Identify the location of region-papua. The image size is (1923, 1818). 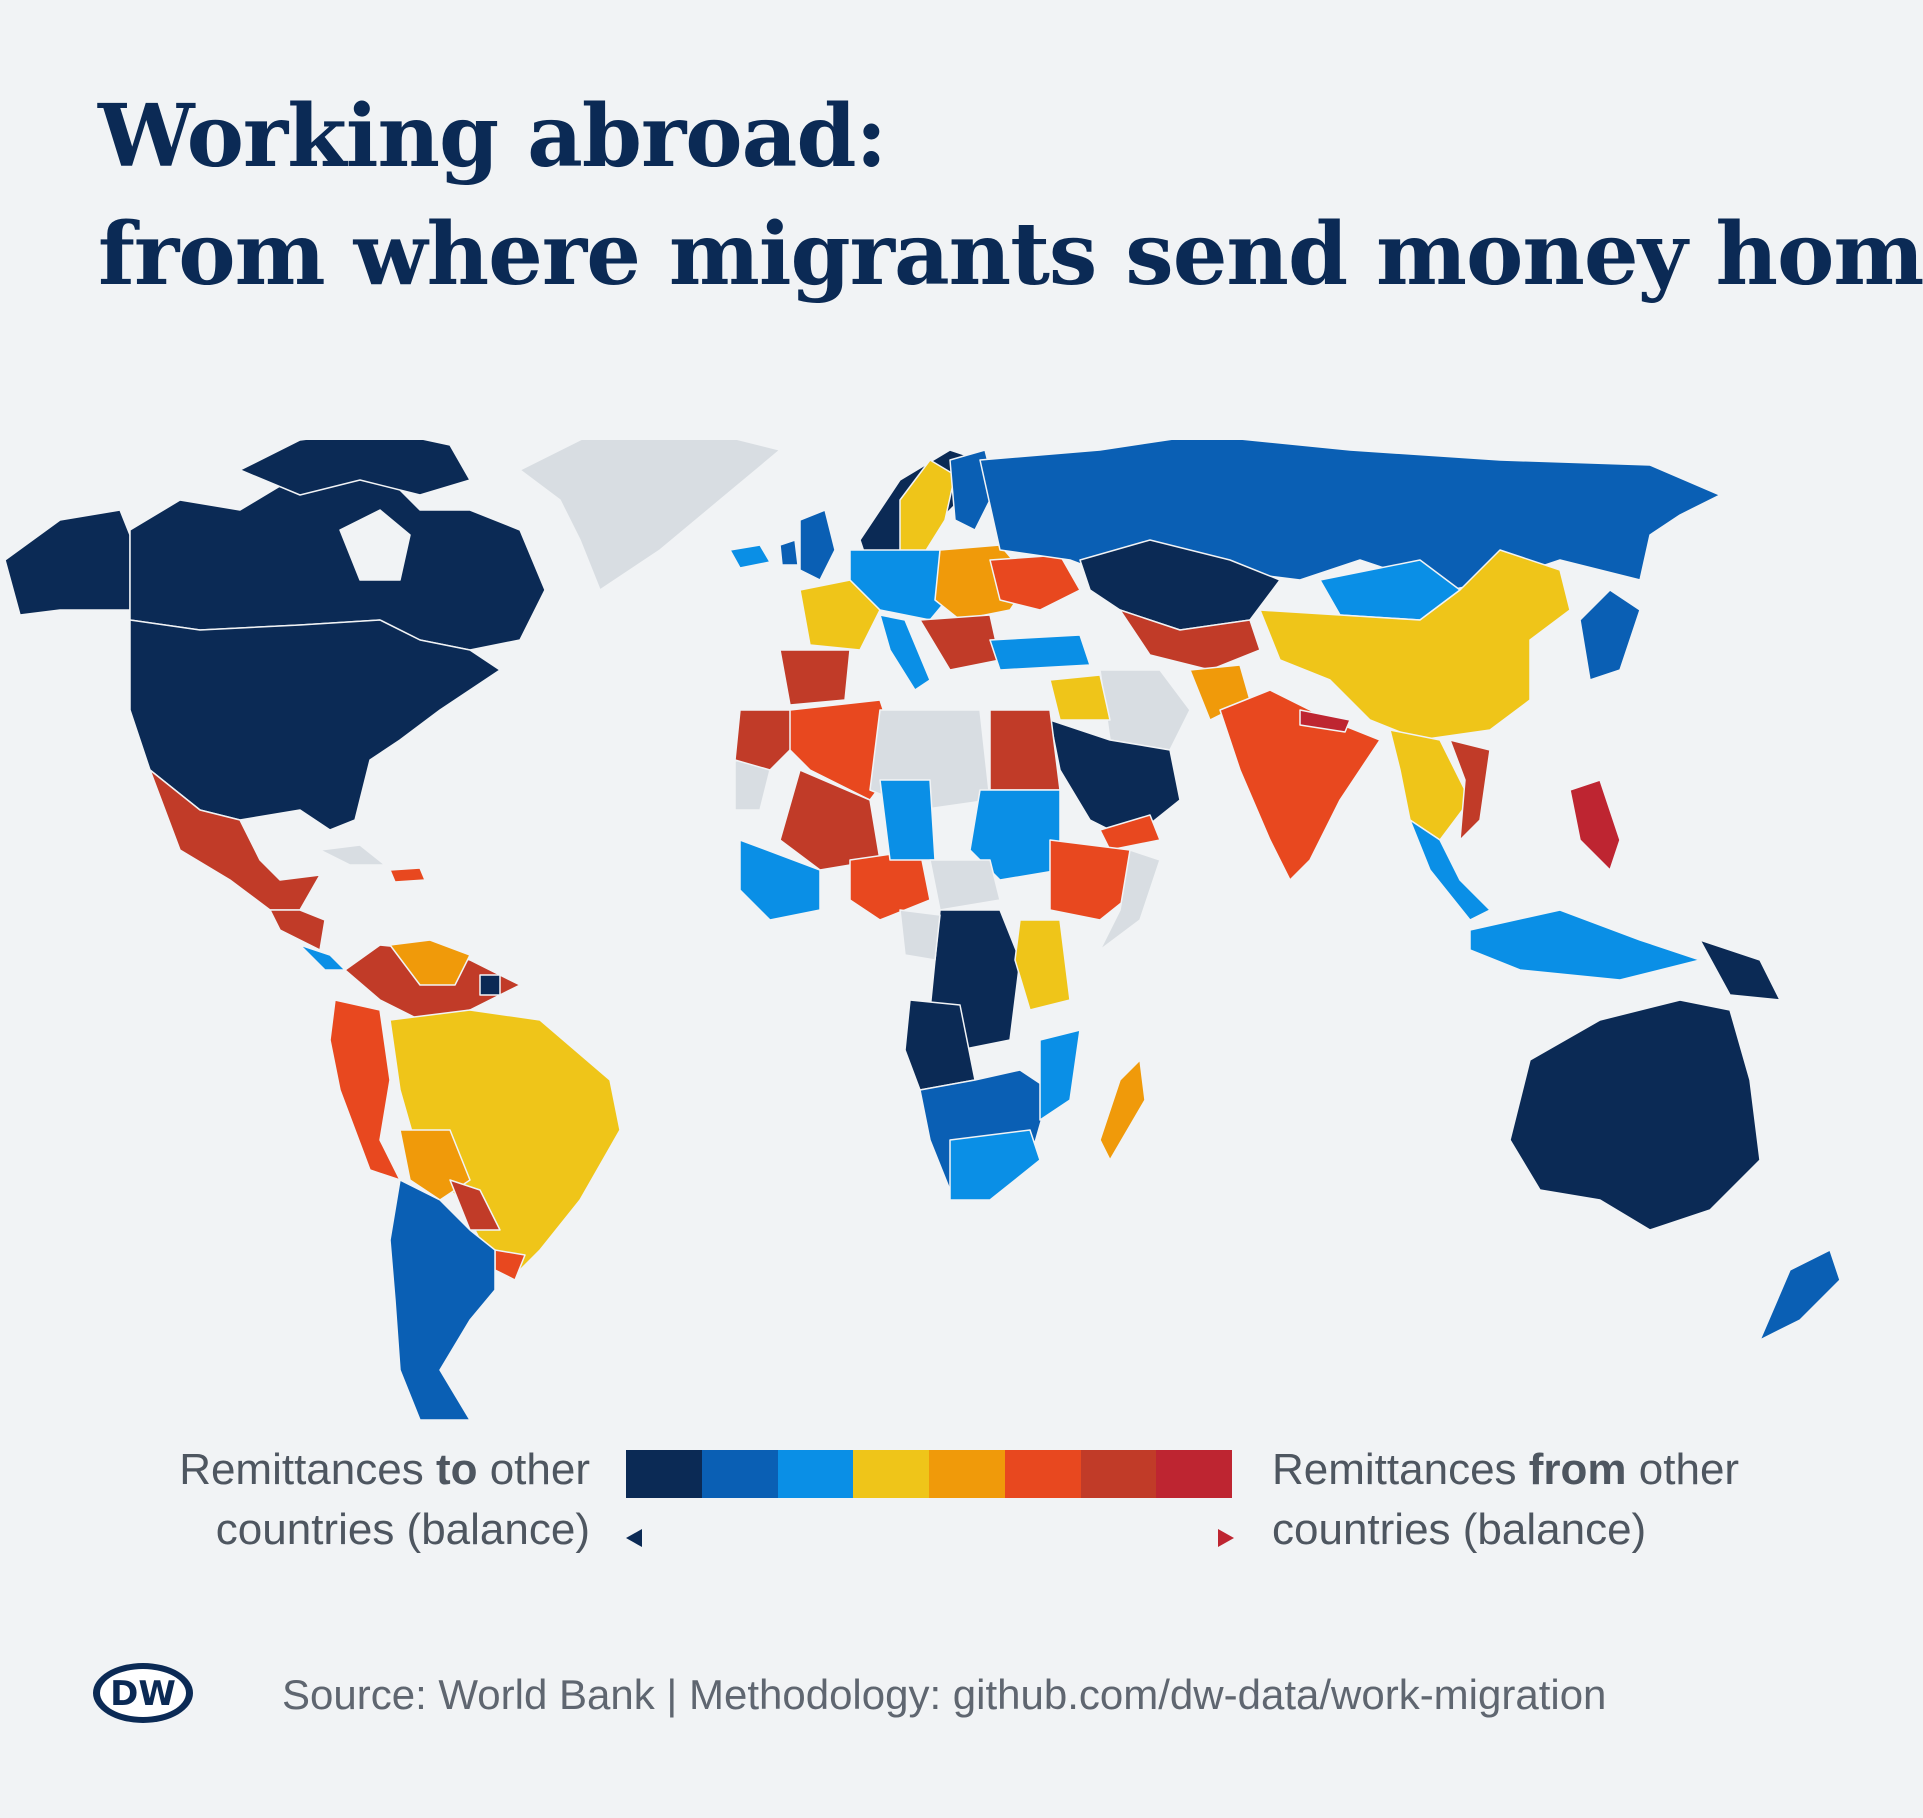
(1740, 970).